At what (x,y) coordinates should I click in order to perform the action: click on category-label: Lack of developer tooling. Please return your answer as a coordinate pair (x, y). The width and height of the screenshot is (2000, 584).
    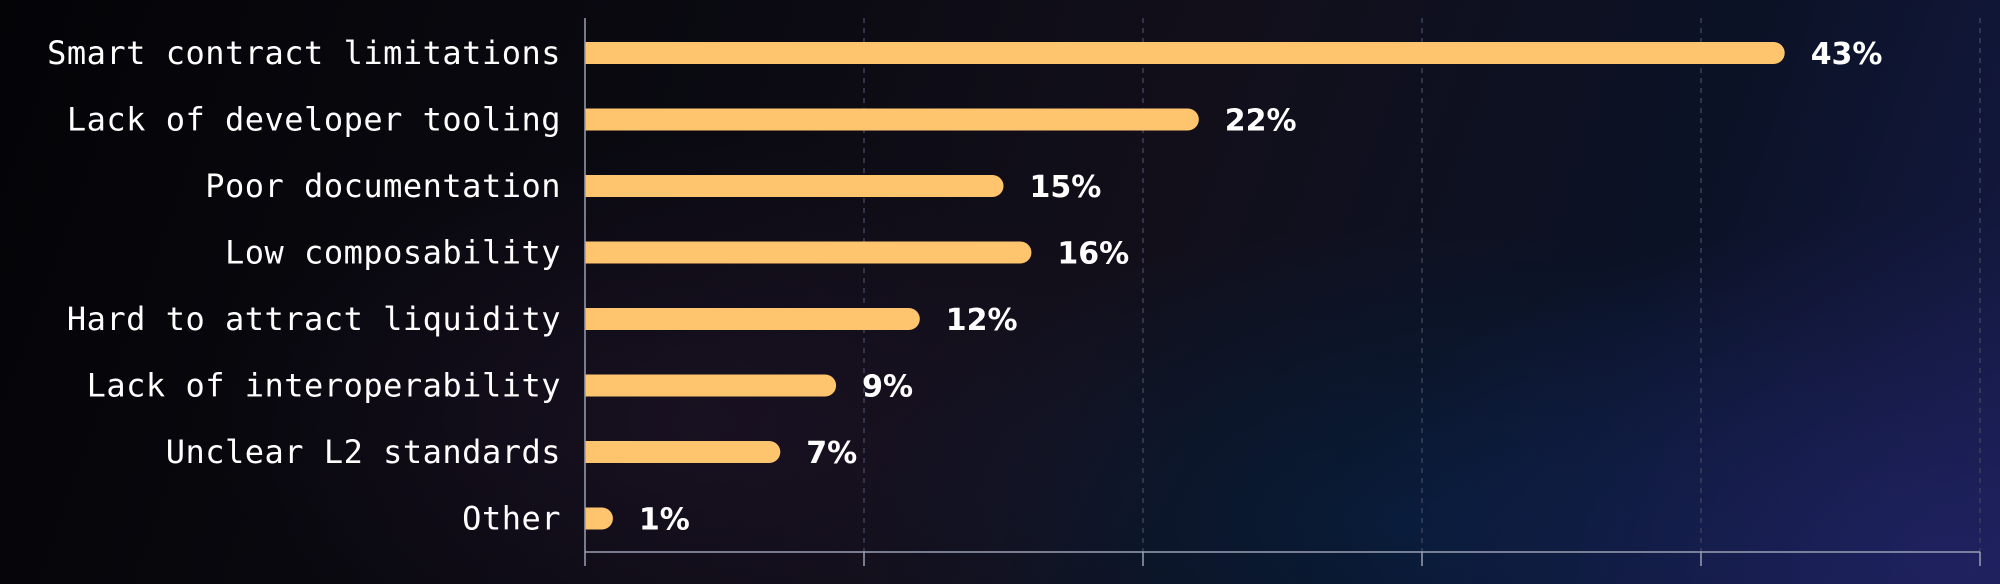
    Looking at the image, I should click on (314, 120).